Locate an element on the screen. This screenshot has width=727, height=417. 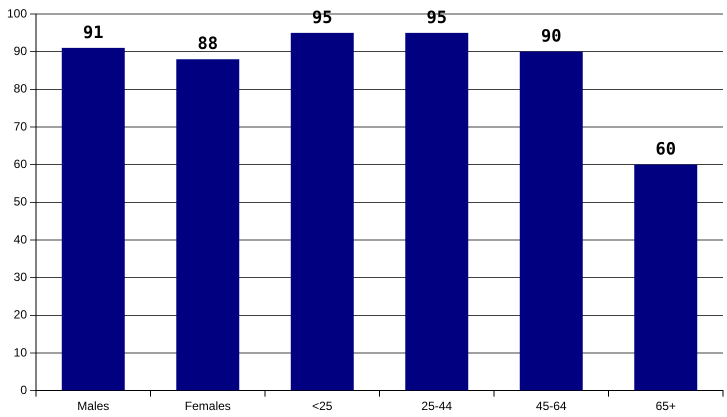
y-tick-label: 50 is located at coordinates (21, 201).